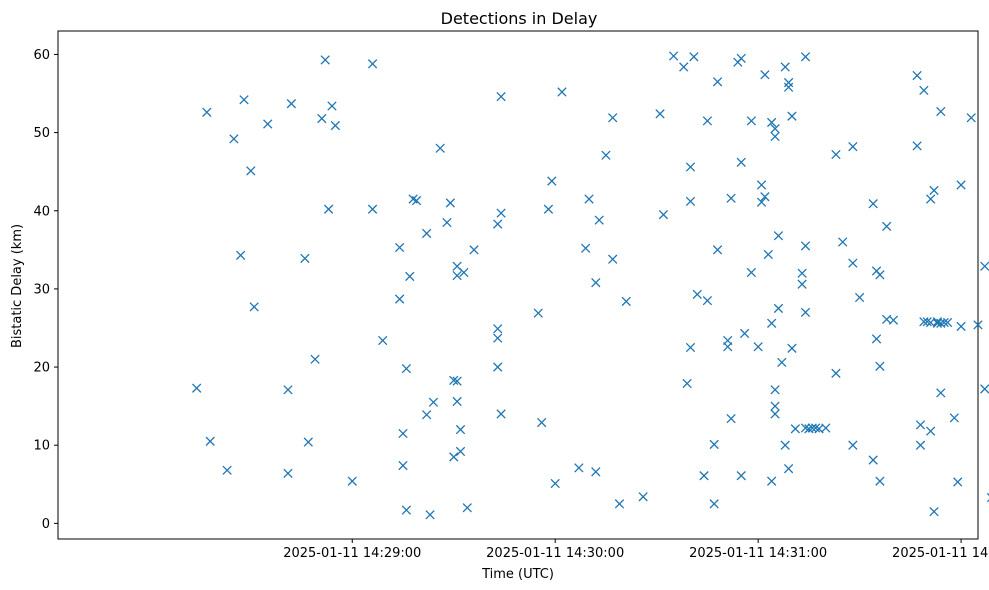 The width and height of the screenshot is (989, 590). What do you see at coordinates (41, 368) in the screenshot?
I see `y-tick-label: 20` at bounding box center [41, 368].